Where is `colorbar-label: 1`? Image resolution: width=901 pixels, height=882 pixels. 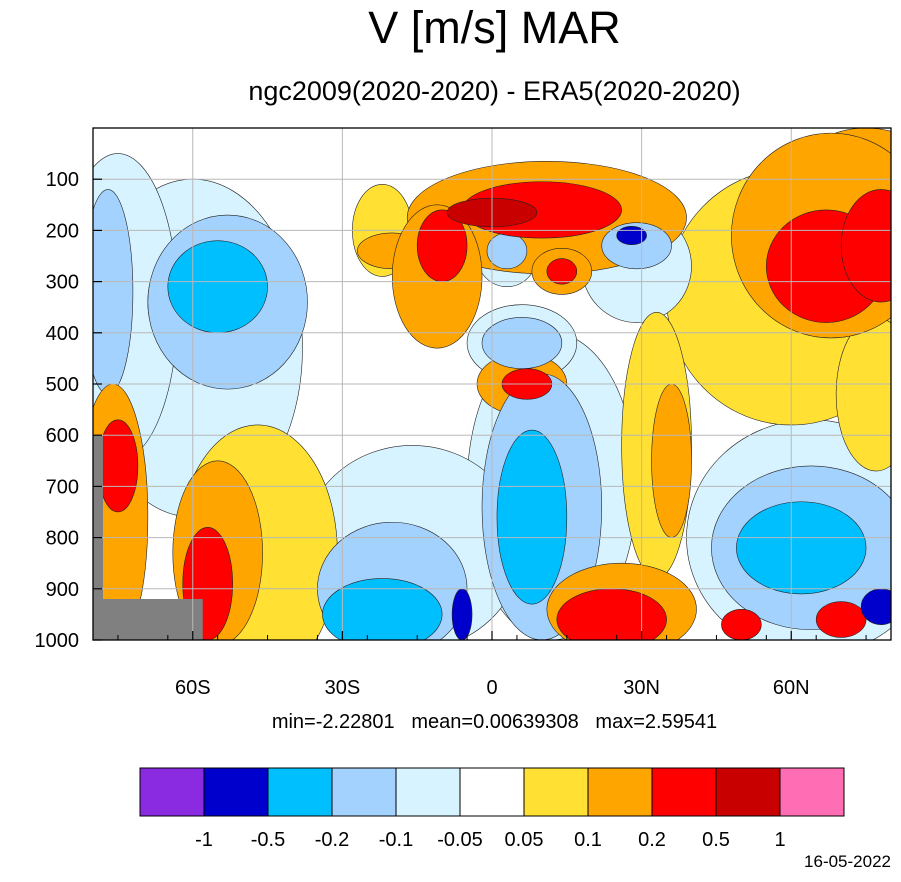 colorbar-label: 1 is located at coordinates (779, 840).